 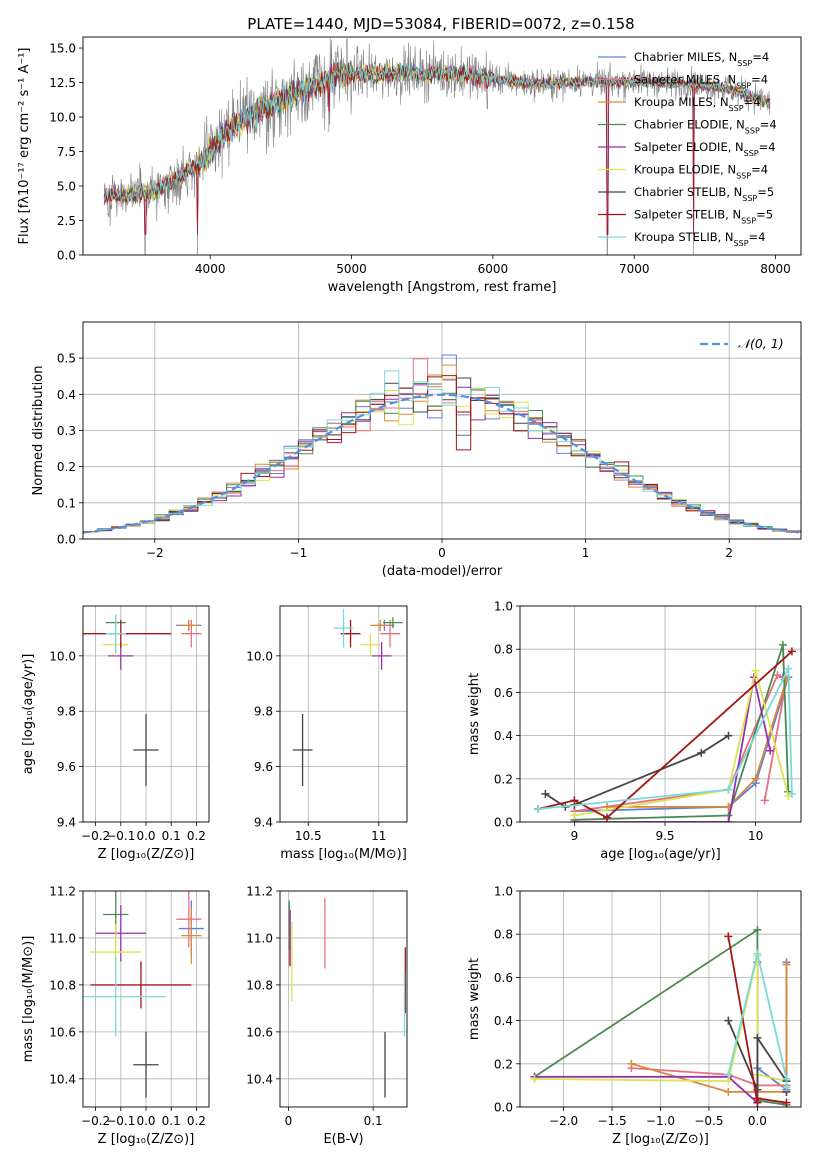 I want to click on legend-text: Chabrier ELODIE, N, so click(x=689, y=125).